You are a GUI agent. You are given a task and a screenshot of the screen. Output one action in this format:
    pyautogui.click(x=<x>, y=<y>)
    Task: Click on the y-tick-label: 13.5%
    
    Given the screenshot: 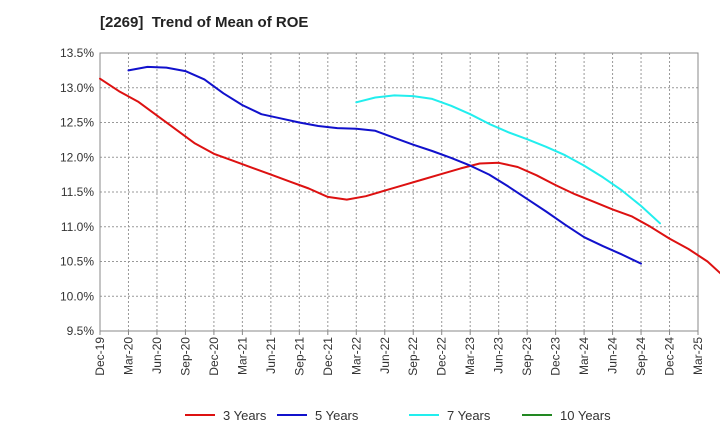 What is the action you would take?
    pyautogui.click(x=77, y=53)
    